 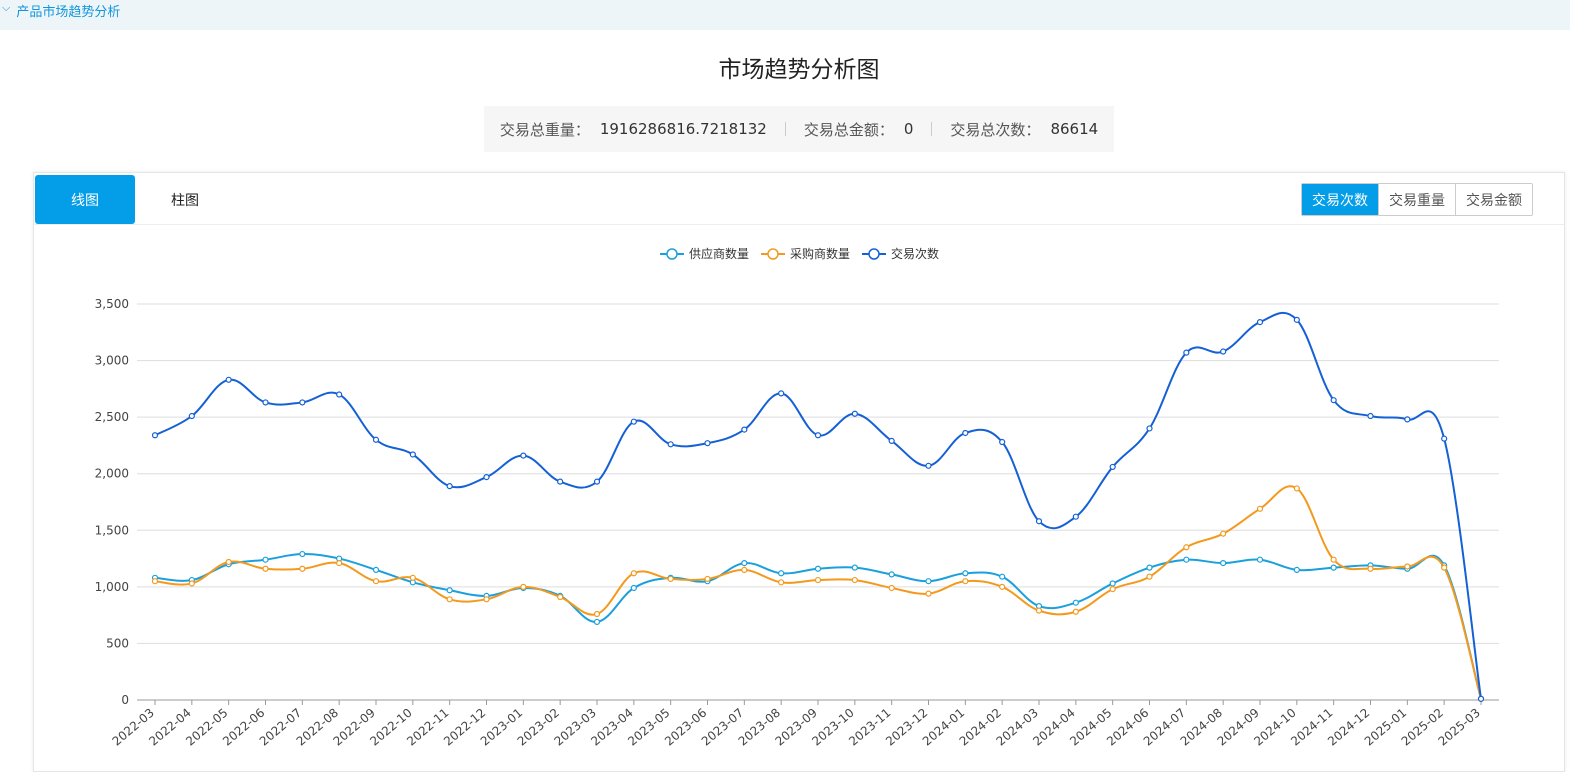 What do you see at coordinates (799, 70) in the screenshot?
I see `page-title: 市场趋势分析图` at bounding box center [799, 70].